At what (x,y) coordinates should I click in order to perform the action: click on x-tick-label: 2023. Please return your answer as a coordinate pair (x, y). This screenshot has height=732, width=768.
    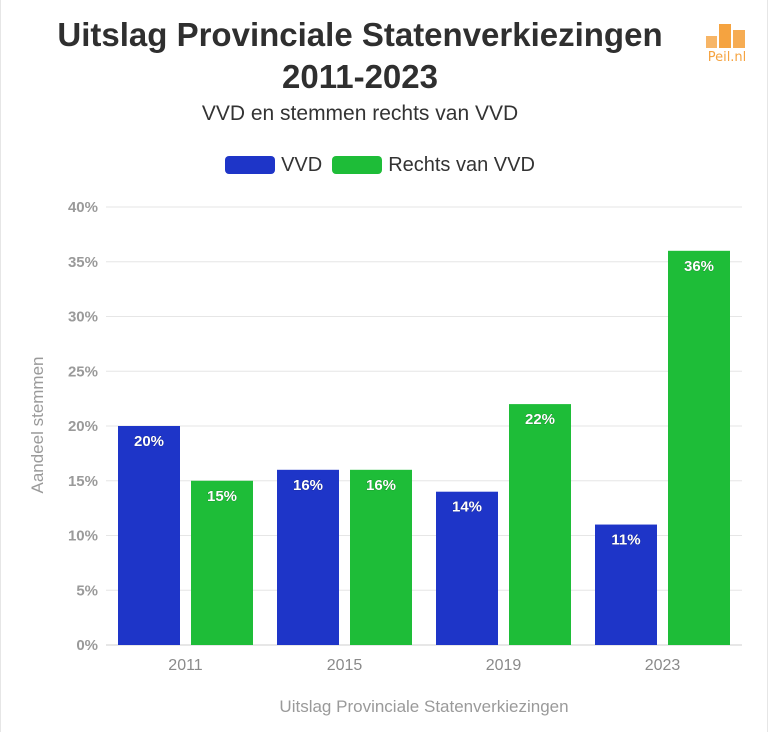
    Looking at the image, I should click on (663, 665).